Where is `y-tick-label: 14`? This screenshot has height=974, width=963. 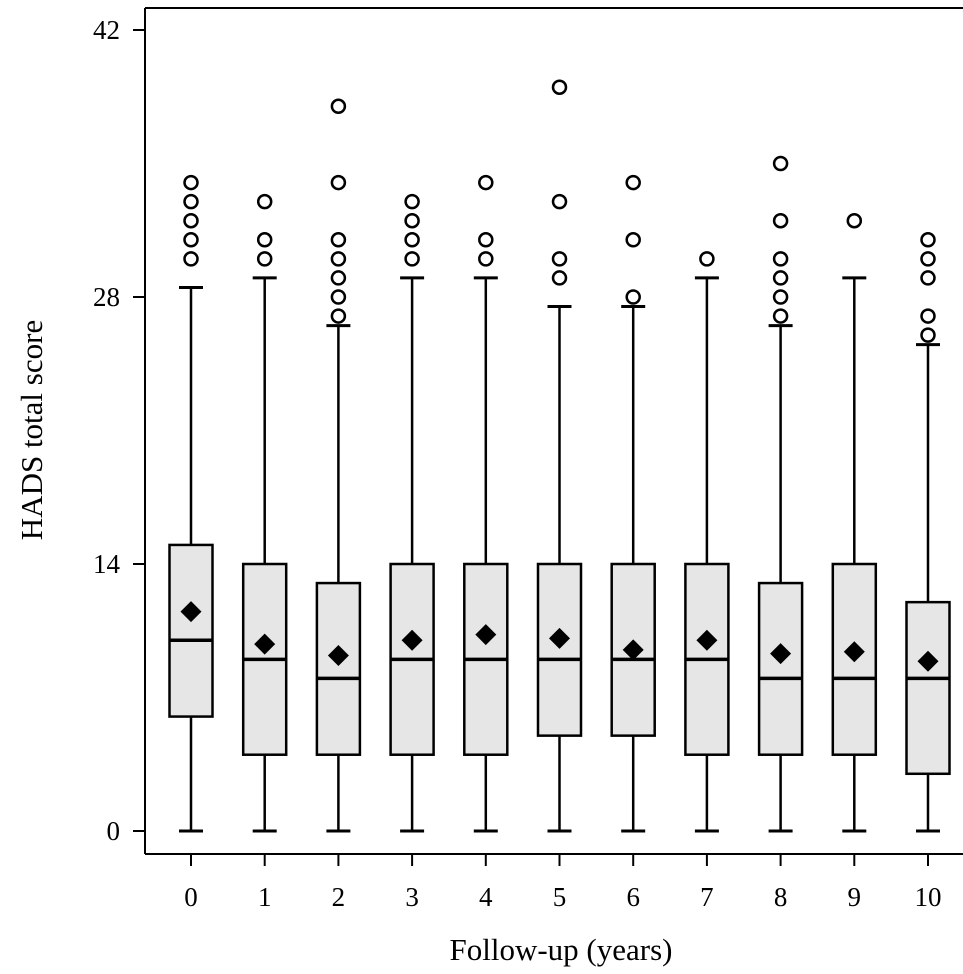
y-tick-label: 14 is located at coordinates (107, 564).